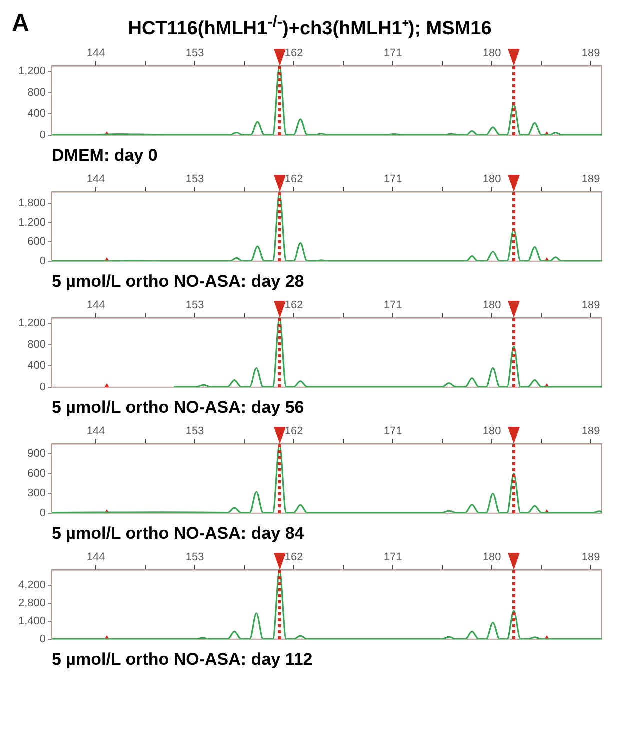 The image size is (620, 738). Describe the element at coordinates (32, 604) in the screenshot. I see `y-tick-label: 2,800` at that location.